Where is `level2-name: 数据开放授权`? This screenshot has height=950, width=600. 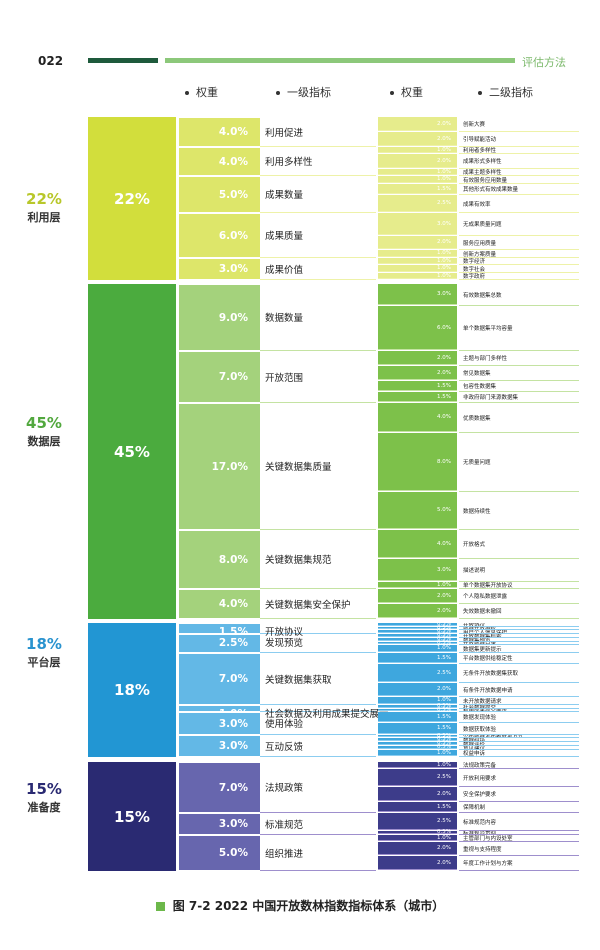
level2-name: 数据开放授权 is located at coordinates (519, 628).